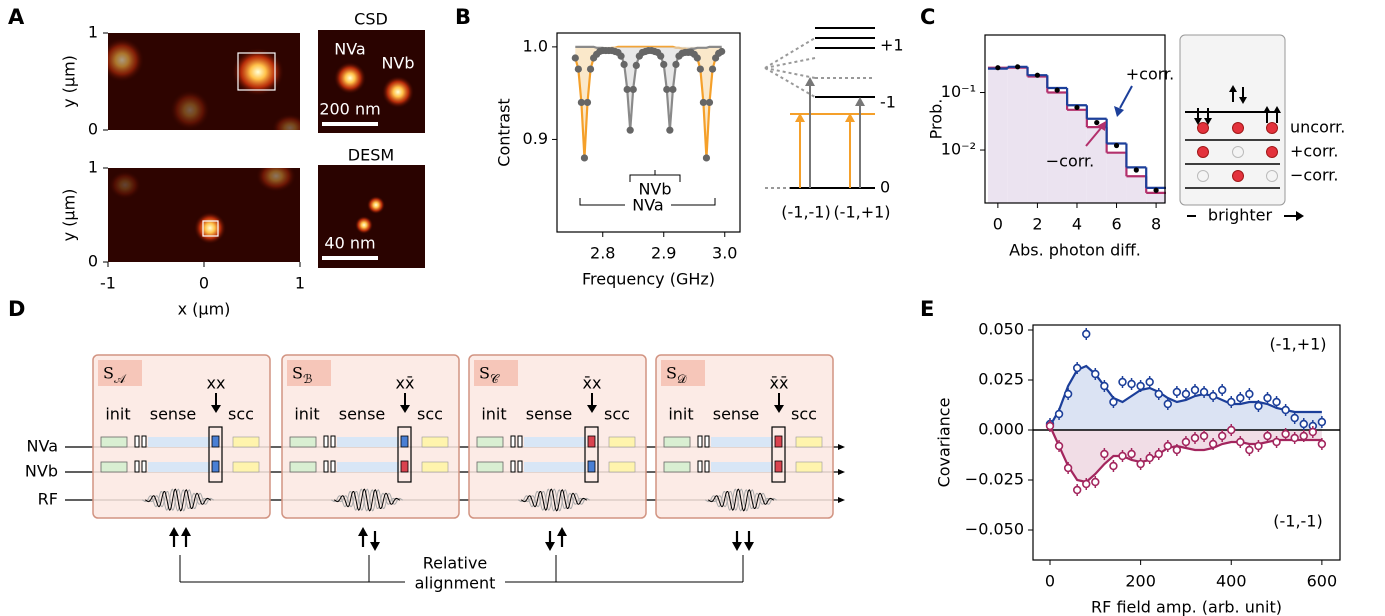 The width and height of the screenshot is (1385, 616). What do you see at coordinates (1037, 224) in the screenshot?
I see `x-tick-label: 2` at bounding box center [1037, 224].